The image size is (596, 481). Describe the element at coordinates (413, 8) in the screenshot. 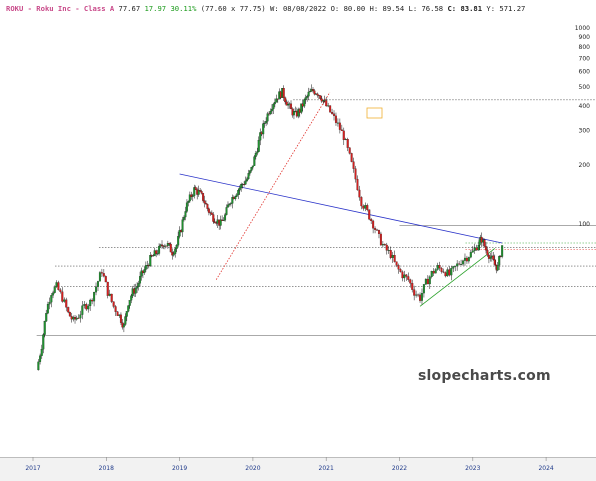

I see `low-label: L:` at that location.